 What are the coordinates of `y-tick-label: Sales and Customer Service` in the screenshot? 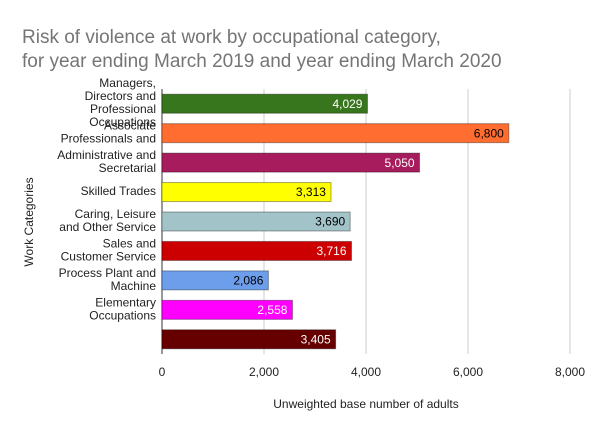 It's located at (109, 250).